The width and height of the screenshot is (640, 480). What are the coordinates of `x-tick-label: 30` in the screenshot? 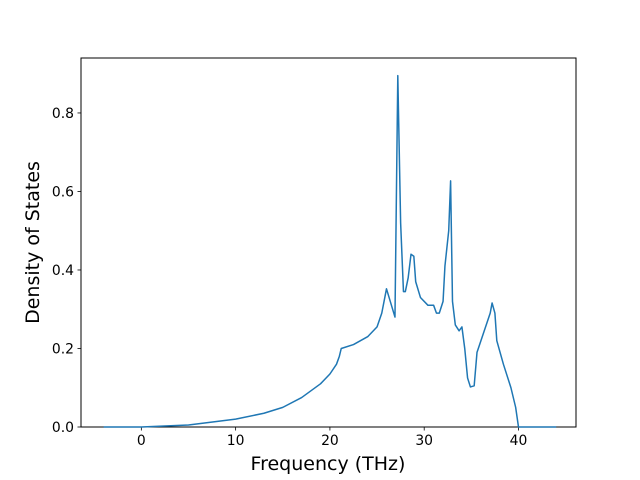 It's located at (424, 441).